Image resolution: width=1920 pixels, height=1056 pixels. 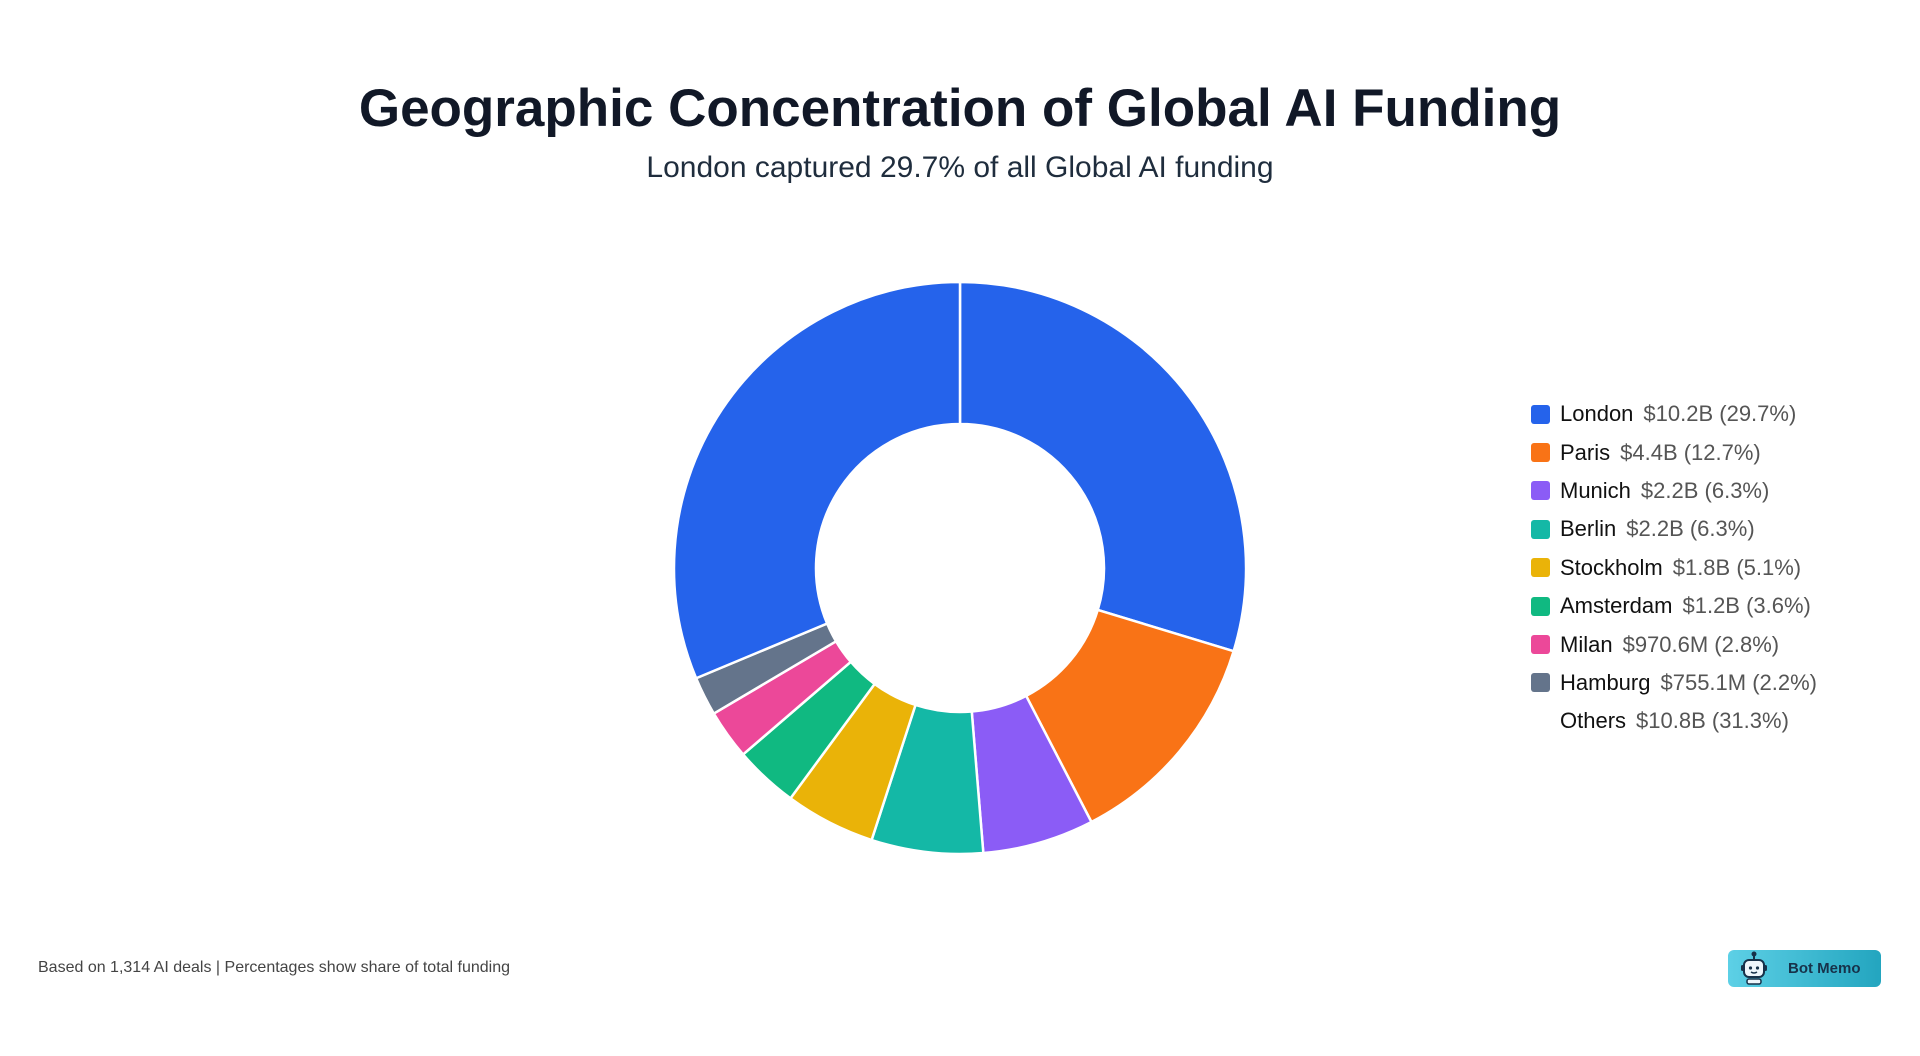 I want to click on legend-value: $755.1M (2.2%), so click(x=1739, y=682).